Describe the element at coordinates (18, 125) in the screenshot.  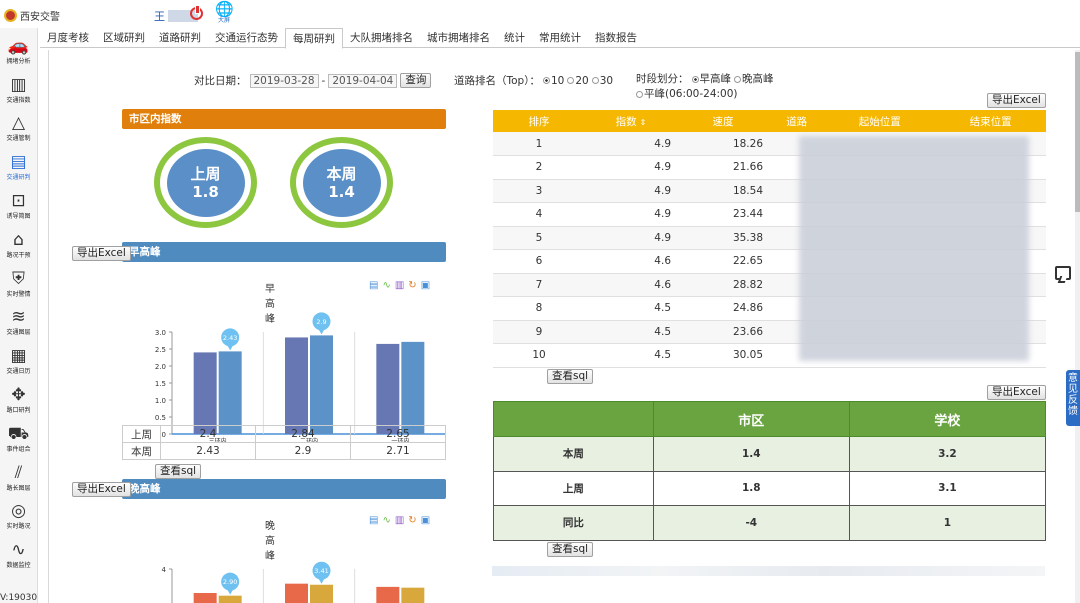
I see `sidebar-item-2: △ 交通管制` at that location.